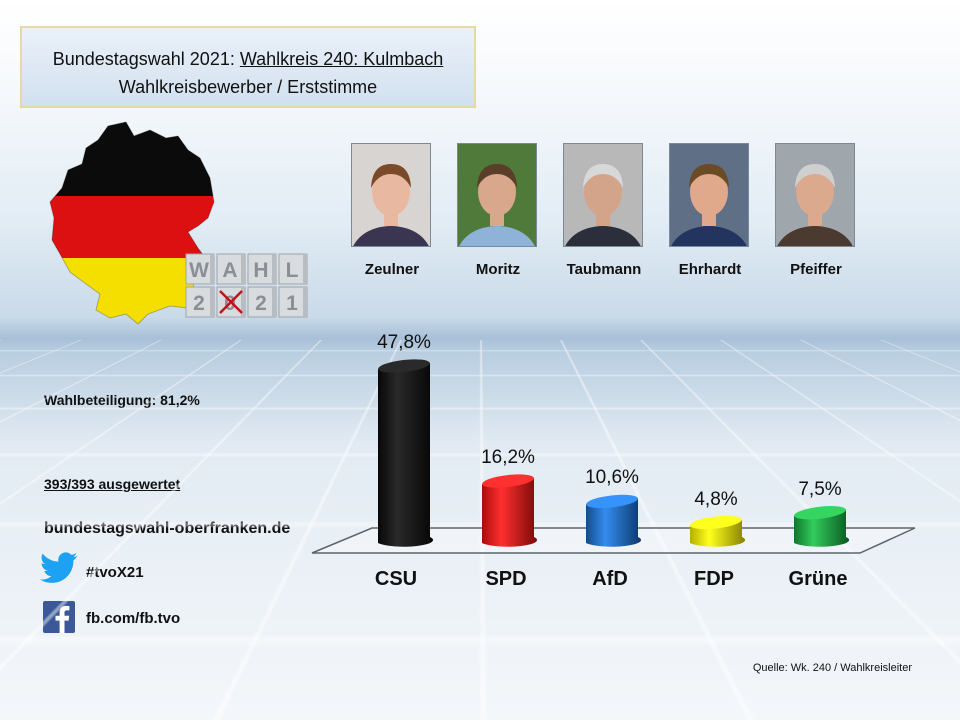 Image resolution: width=960 pixels, height=720 pixels. I want to click on wahl-letter: 1, so click(292, 303).